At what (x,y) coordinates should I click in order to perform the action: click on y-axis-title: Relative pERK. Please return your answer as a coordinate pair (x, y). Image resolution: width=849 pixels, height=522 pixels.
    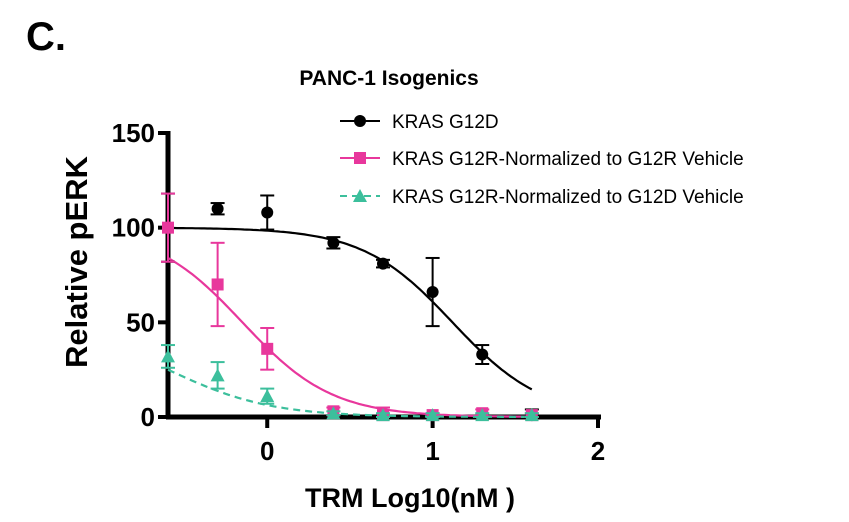
    Looking at the image, I should click on (76, 261).